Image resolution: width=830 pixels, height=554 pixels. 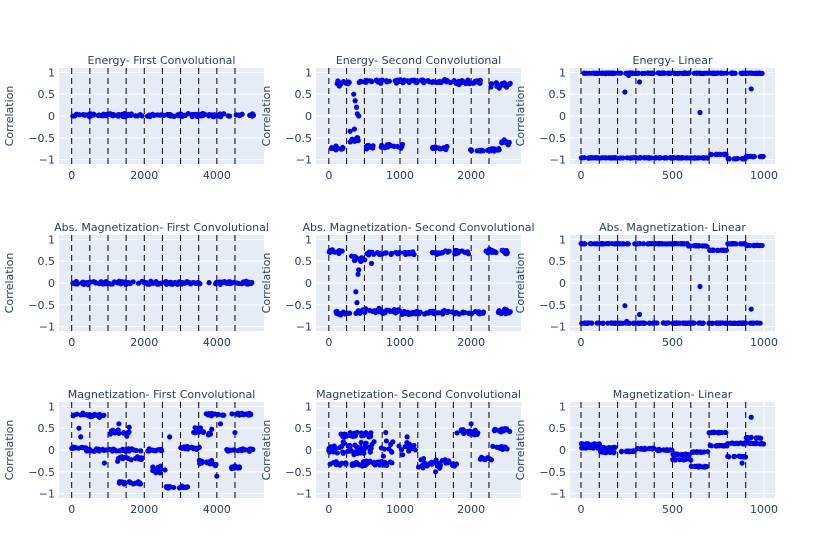 What do you see at coordinates (41, 305) in the screenshot?
I see `y-tick-label: −0.5` at bounding box center [41, 305].